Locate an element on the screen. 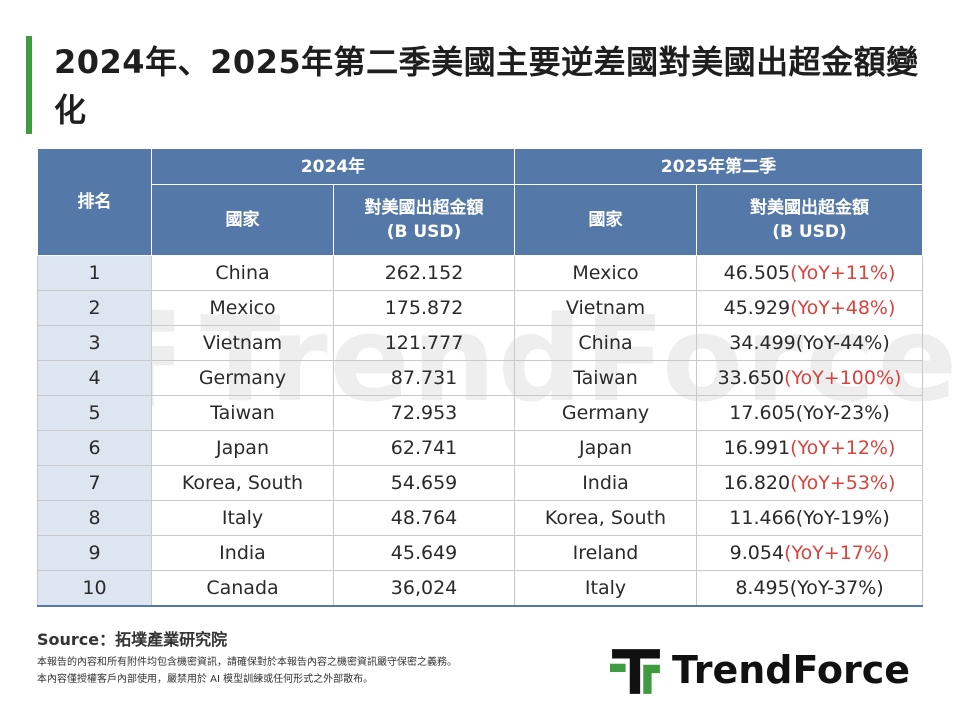  amount-2024-cell: 72.953 is located at coordinates (424, 413).